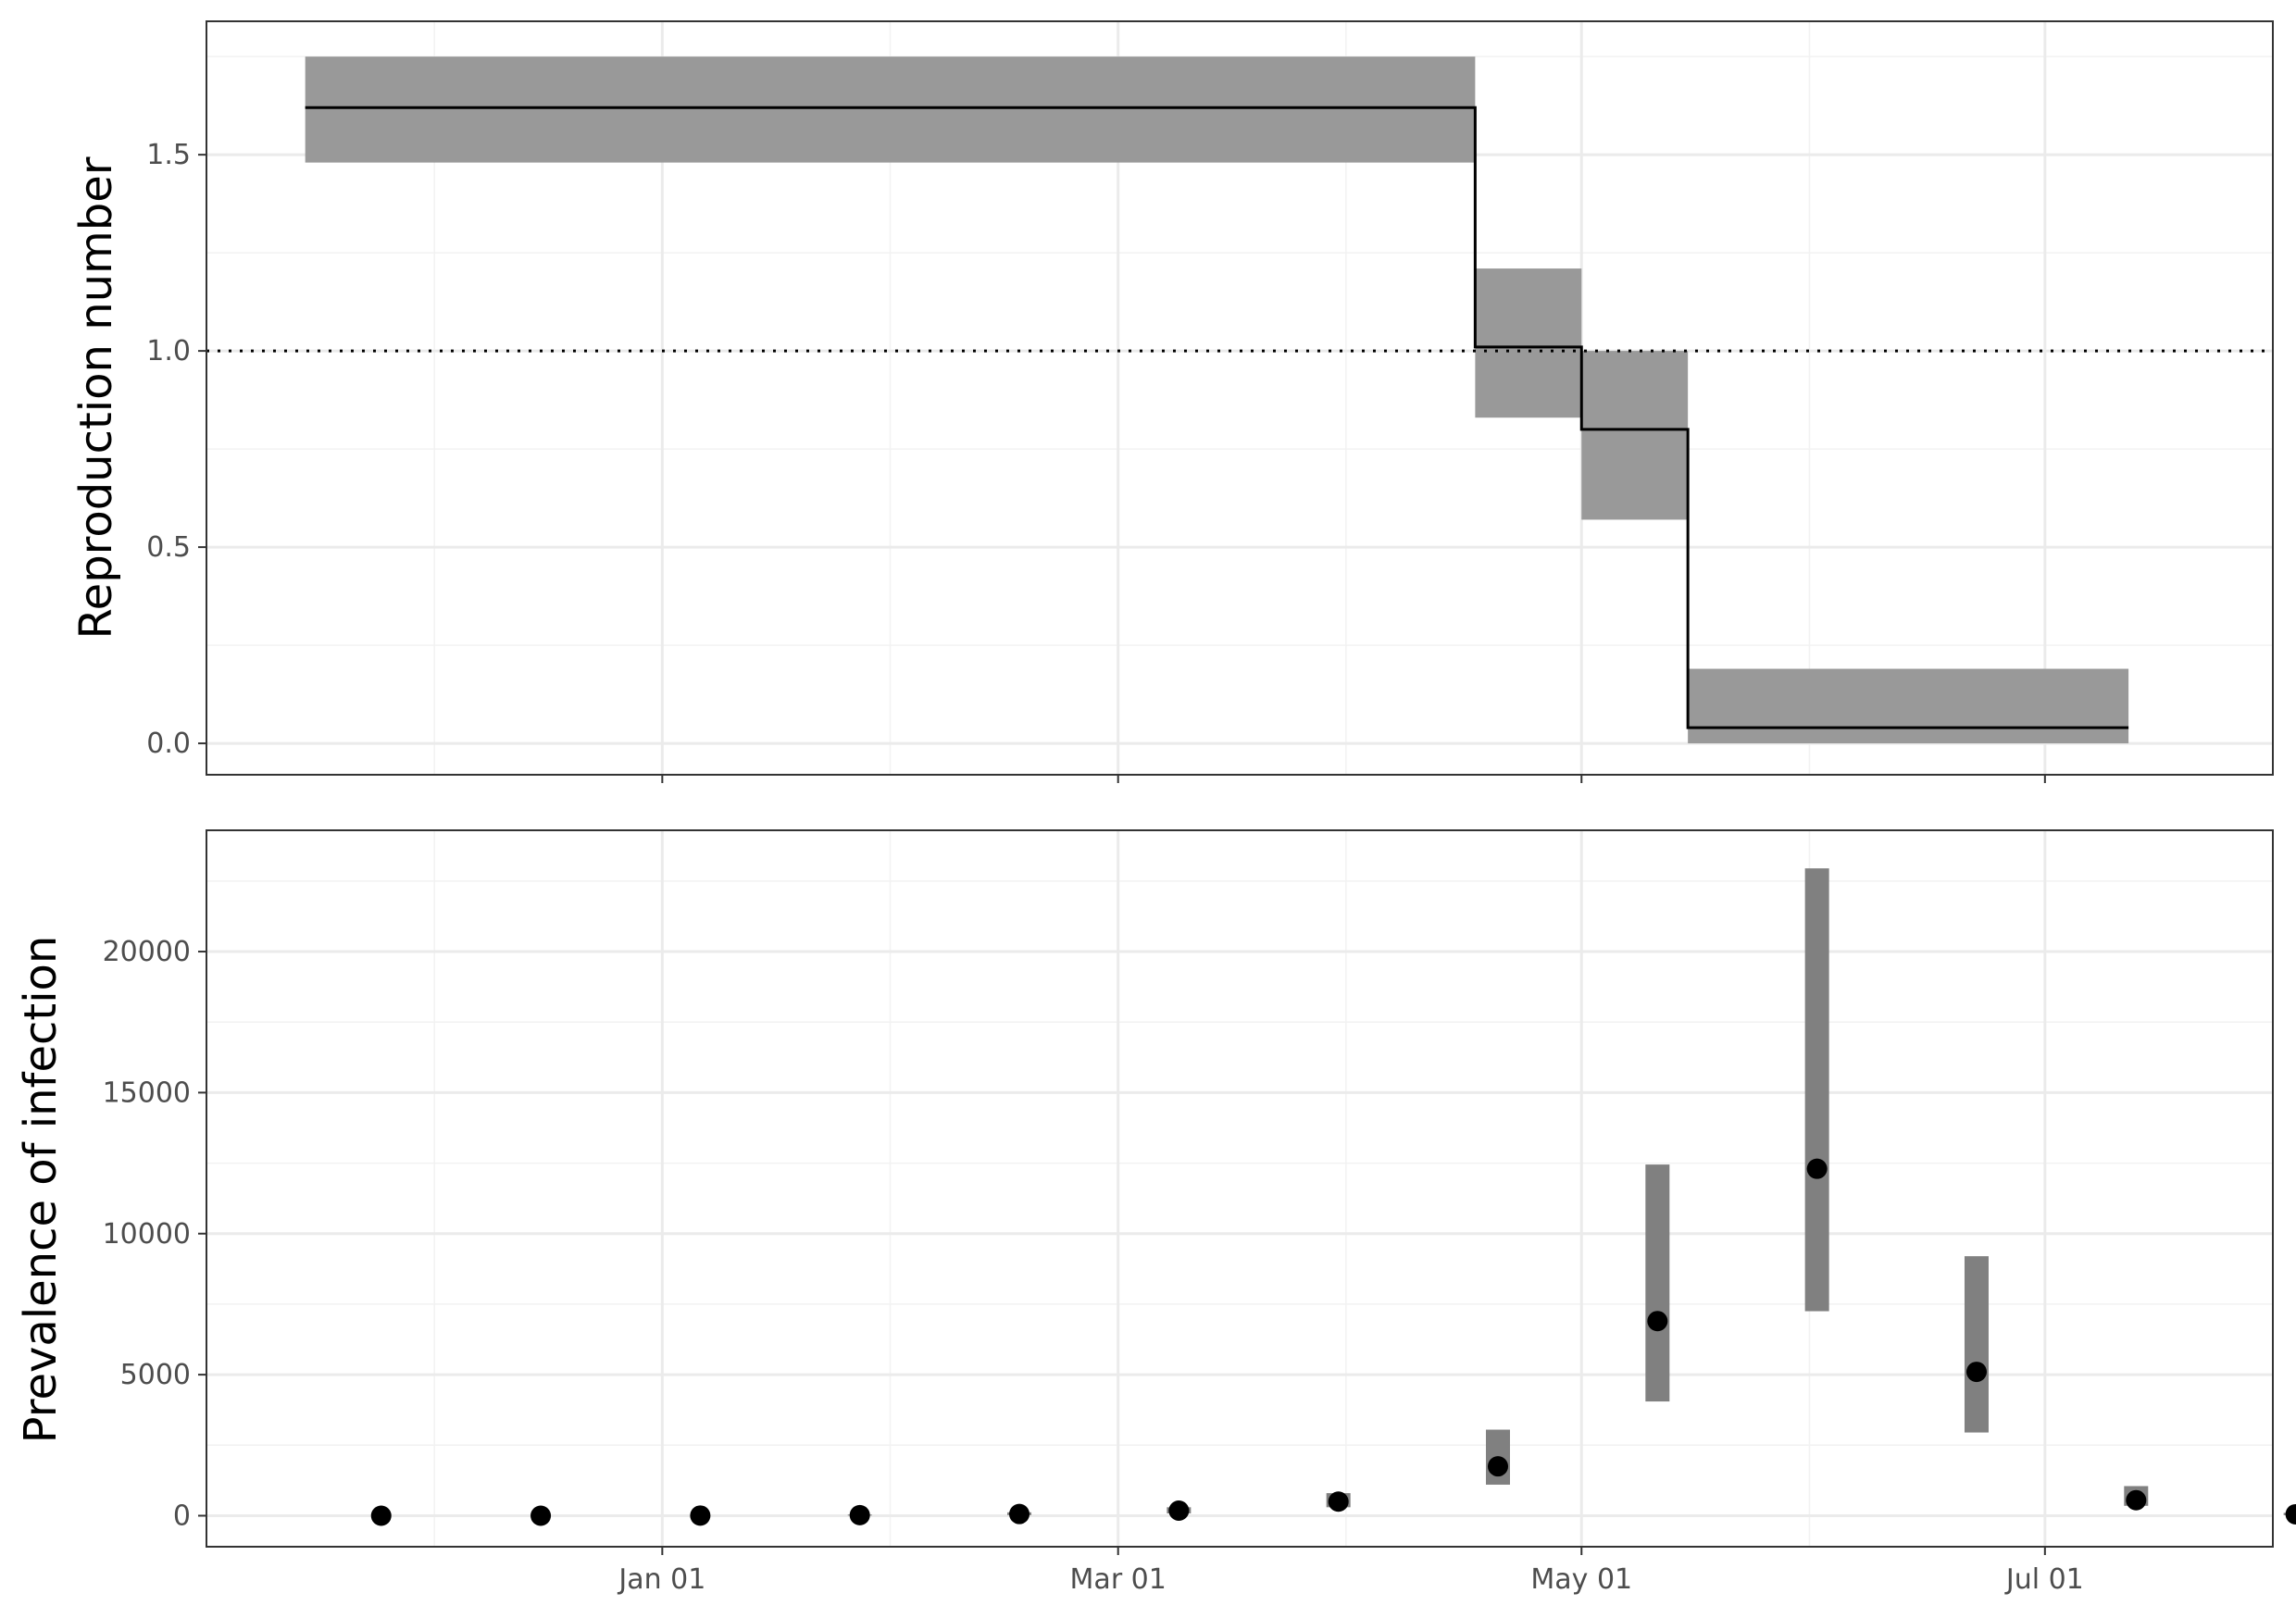 This screenshot has width=2296, height=1618. What do you see at coordinates (661, 1579) in the screenshot?
I see `x-tick-label: Jan 01` at bounding box center [661, 1579].